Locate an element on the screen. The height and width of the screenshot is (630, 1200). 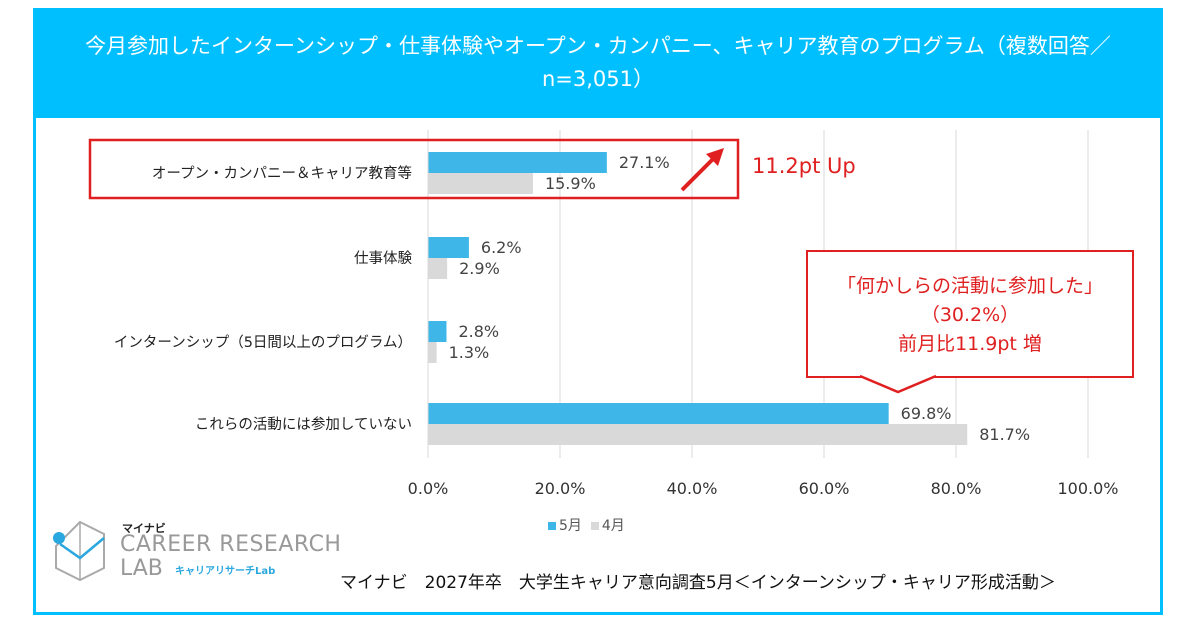
callout-line: （30.2%） is located at coordinates (970, 315).